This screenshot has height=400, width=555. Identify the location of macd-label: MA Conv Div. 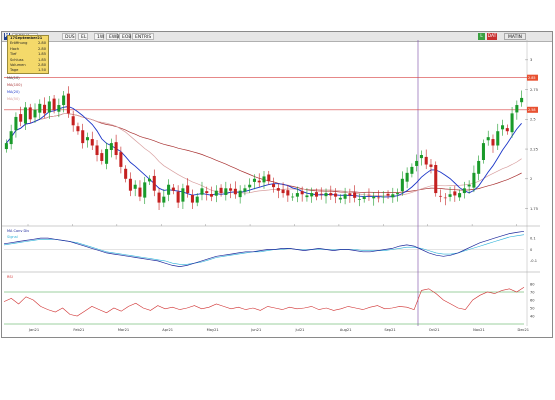
(18, 231).